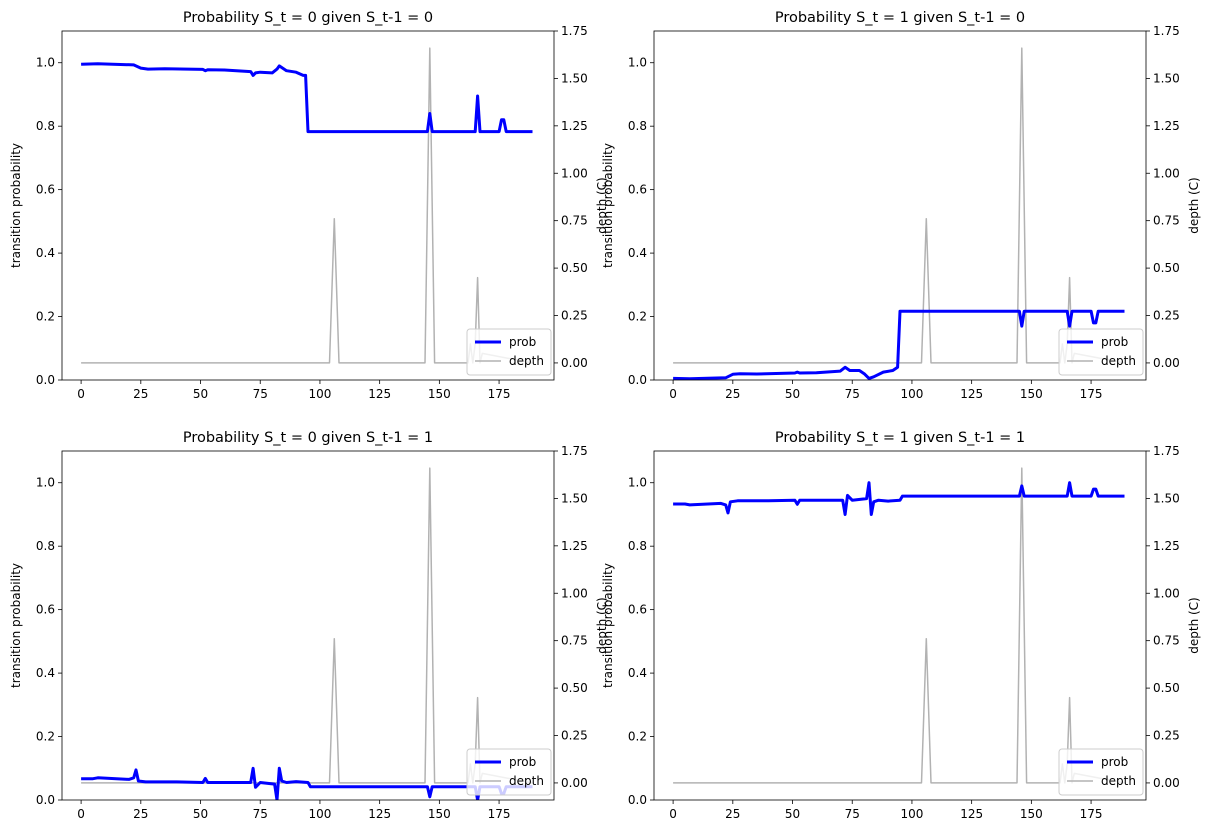  Describe the element at coordinates (308, 18) in the screenshot. I see `subplot-title: Probability S_t = 0 given S_t-1 = 0` at that location.